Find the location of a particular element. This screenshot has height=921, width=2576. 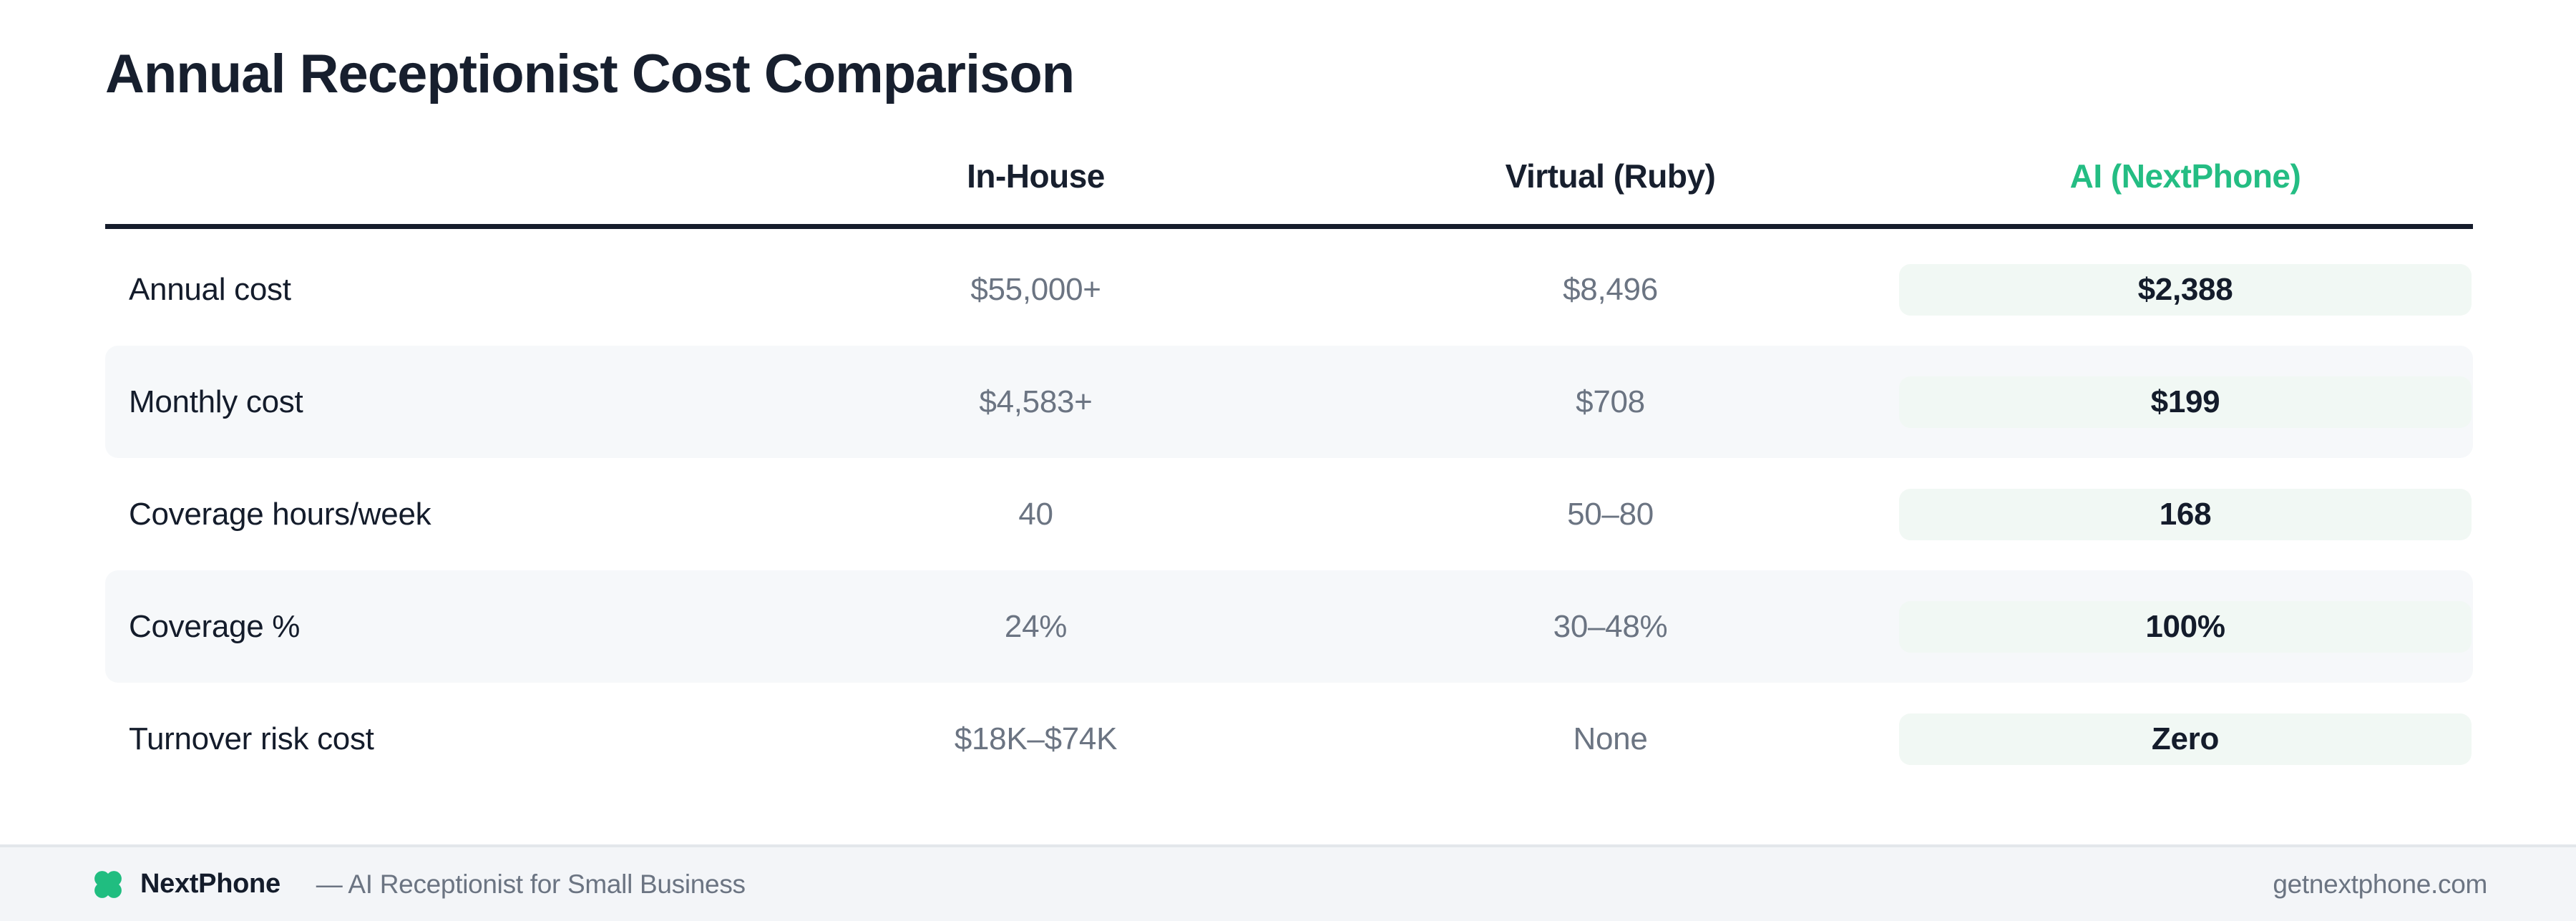

ai-highlight-pill: $199 is located at coordinates (2185, 402).